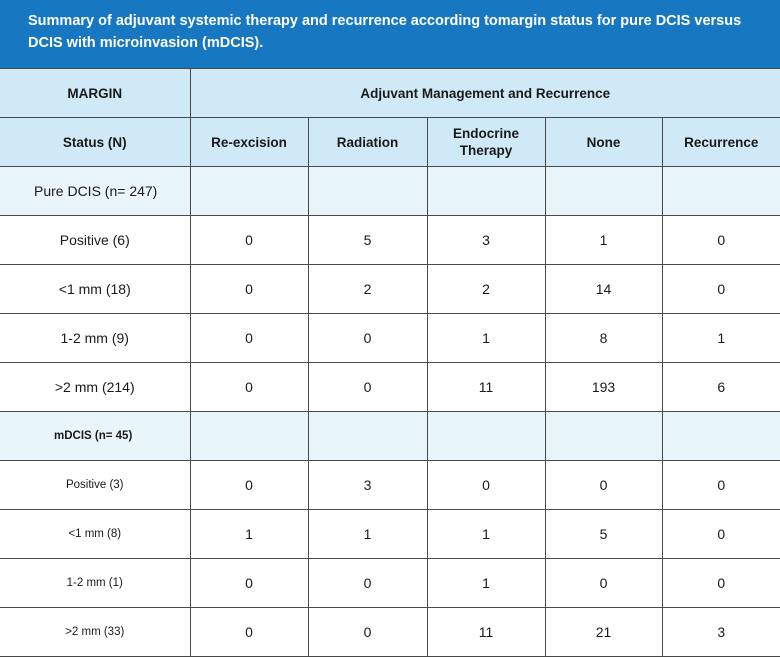 The height and width of the screenshot is (658, 780). I want to click on column-header-radiation: Radiation, so click(367, 142).